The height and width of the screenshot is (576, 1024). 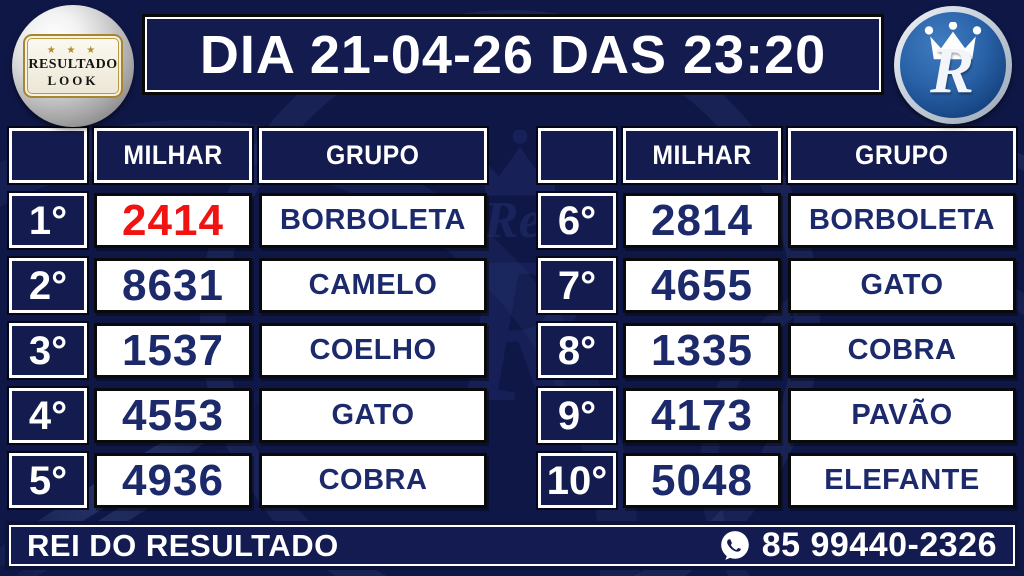 What do you see at coordinates (953, 41) in the screenshot?
I see `crown-icon` at bounding box center [953, 41].